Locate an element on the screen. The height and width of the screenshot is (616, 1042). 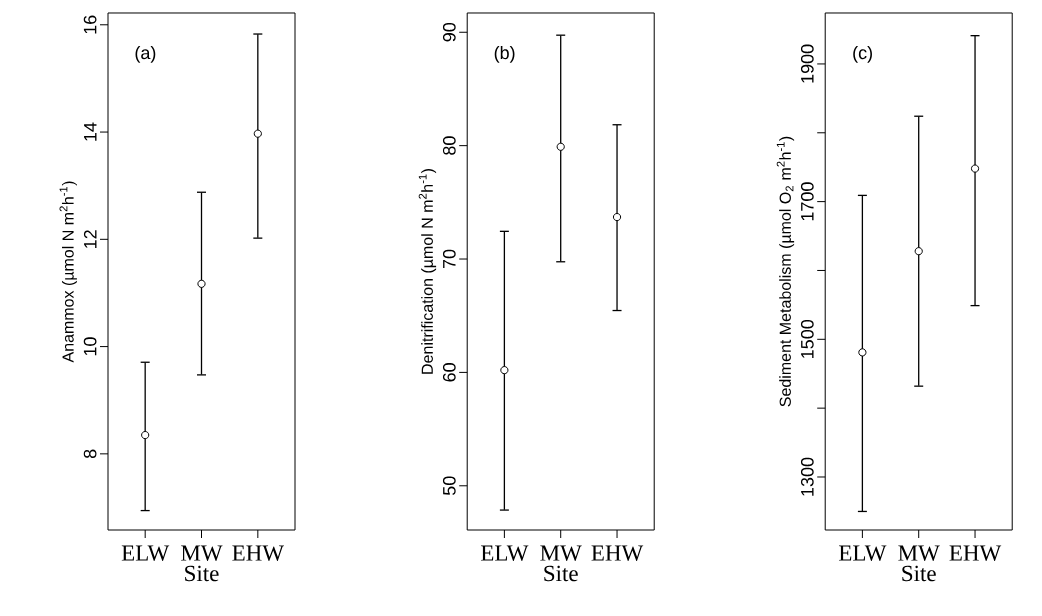
y-tick-label: 60 is located at coordinates (449, 372).